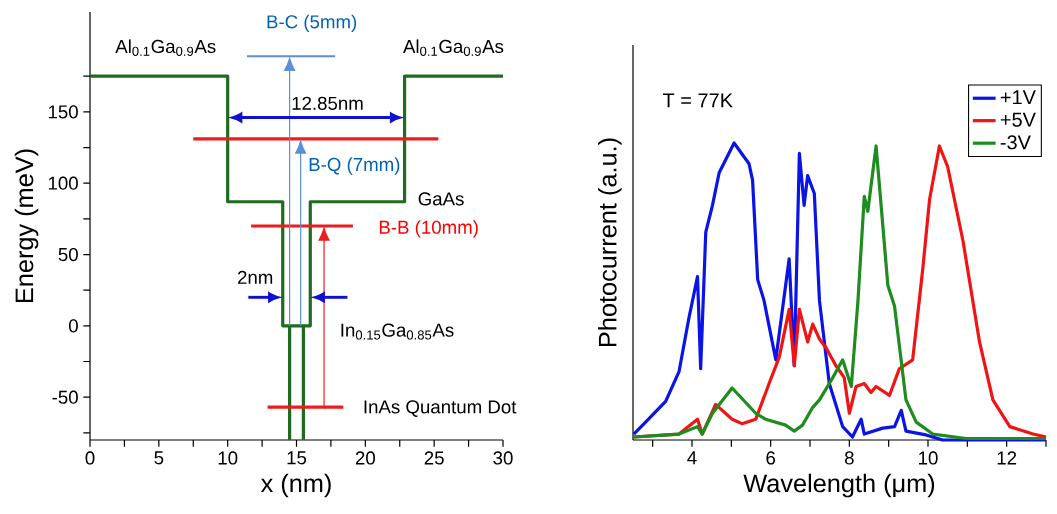 This screenshot has width=1057, height=514. Describe the element at coordinates (771, 458) in the screenshot. I see `x-tick-label: 6` at that location.